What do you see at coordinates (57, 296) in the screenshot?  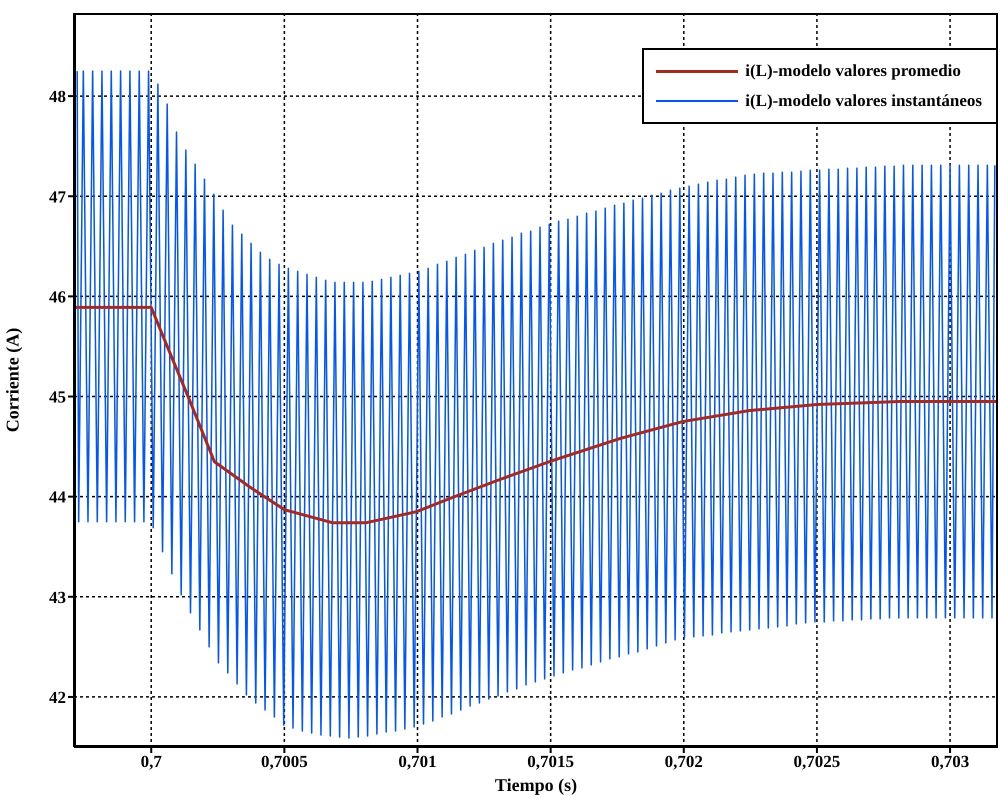 I see `y-tick-label: 46` at bounding box center [57, 296].